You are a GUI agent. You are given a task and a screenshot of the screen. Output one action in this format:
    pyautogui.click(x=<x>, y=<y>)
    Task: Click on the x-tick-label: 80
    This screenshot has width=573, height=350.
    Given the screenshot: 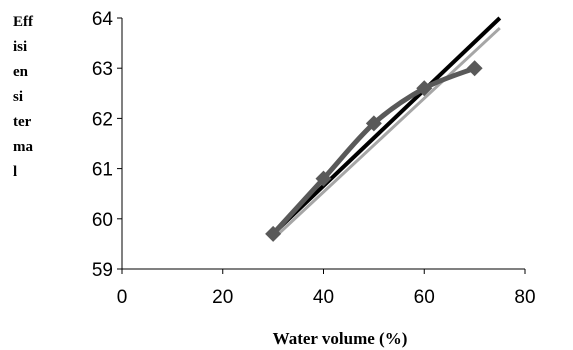 What is the action you would take?
    pyautogui.click(x=524, y=297)
    